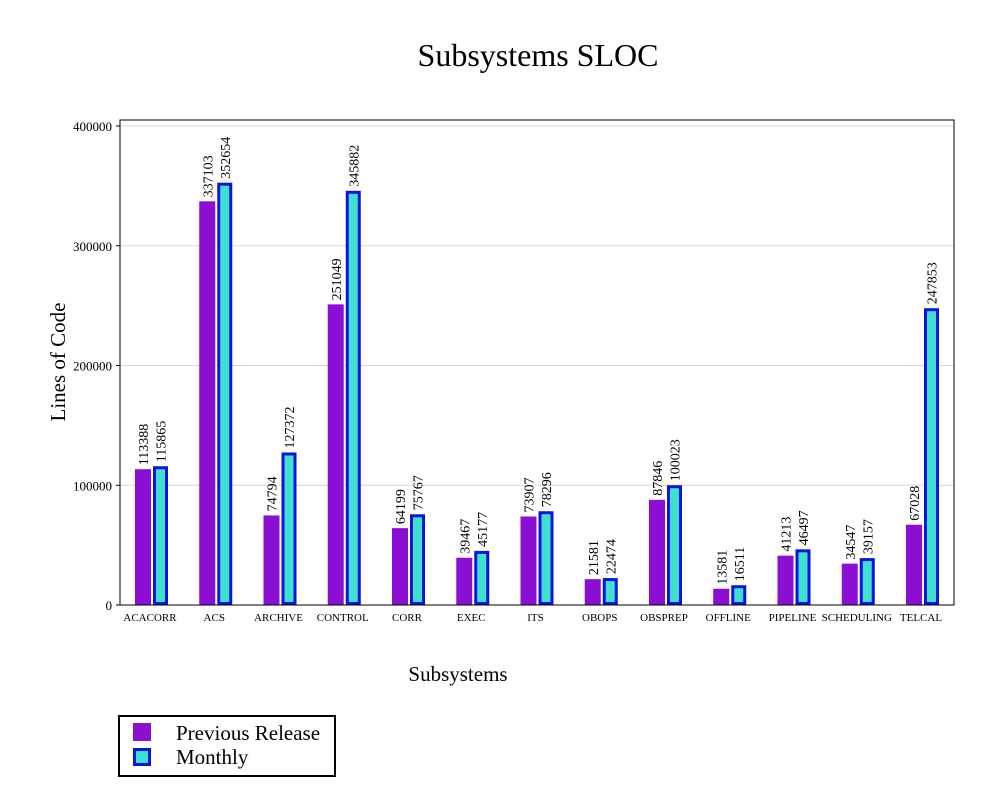 The width and height of the screenshot is (1000, 795). What do you see at coordinates (92, 485) in the screenshot?
I see `y-tick-label: 100000` at bounding box center [92, 485].